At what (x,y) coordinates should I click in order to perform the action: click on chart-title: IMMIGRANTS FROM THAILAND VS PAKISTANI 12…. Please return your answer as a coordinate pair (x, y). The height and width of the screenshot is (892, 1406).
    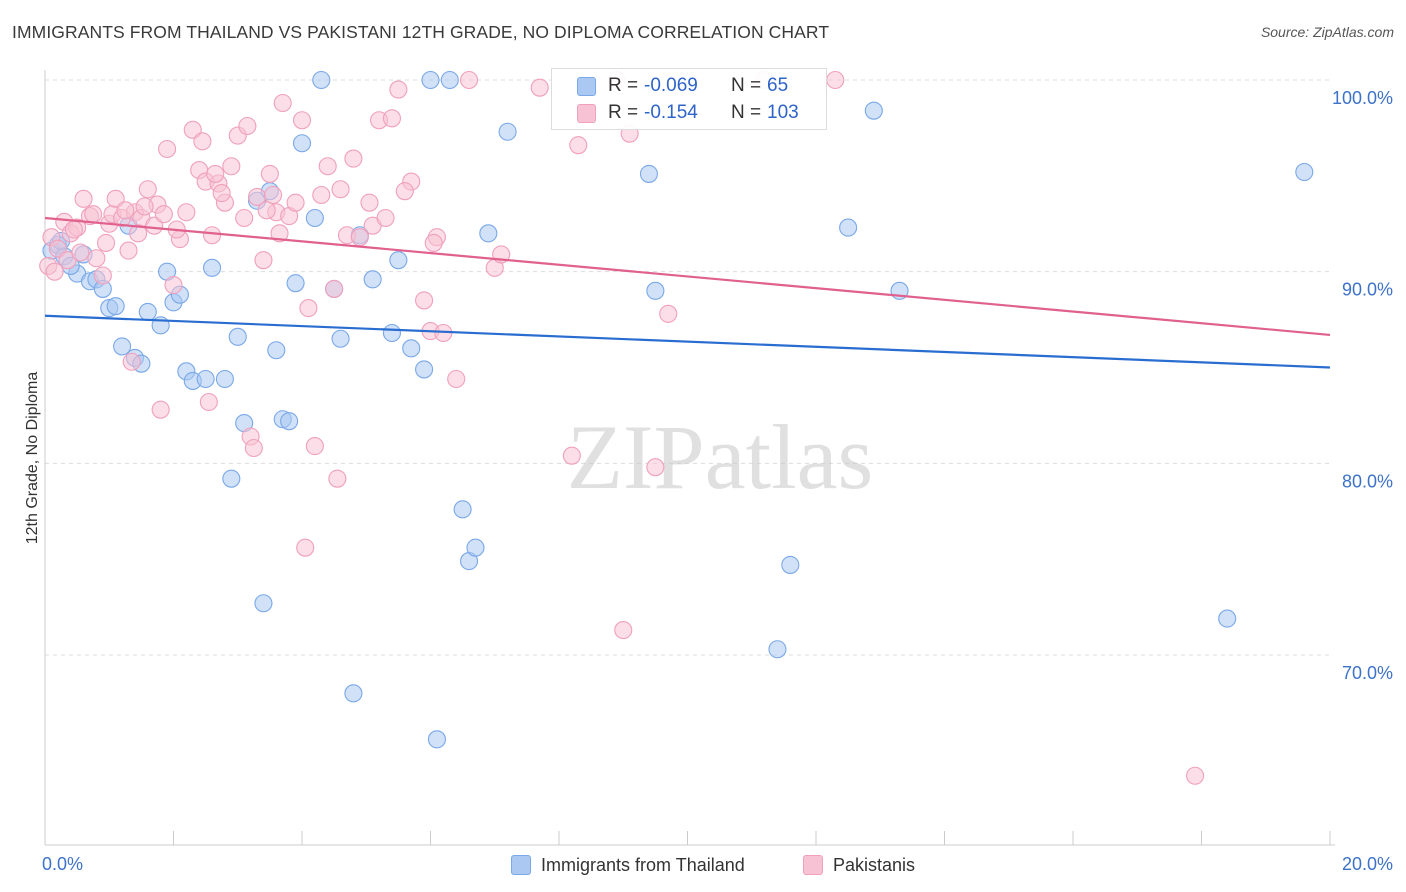
    Looking at the image, I should click on (421, 32).